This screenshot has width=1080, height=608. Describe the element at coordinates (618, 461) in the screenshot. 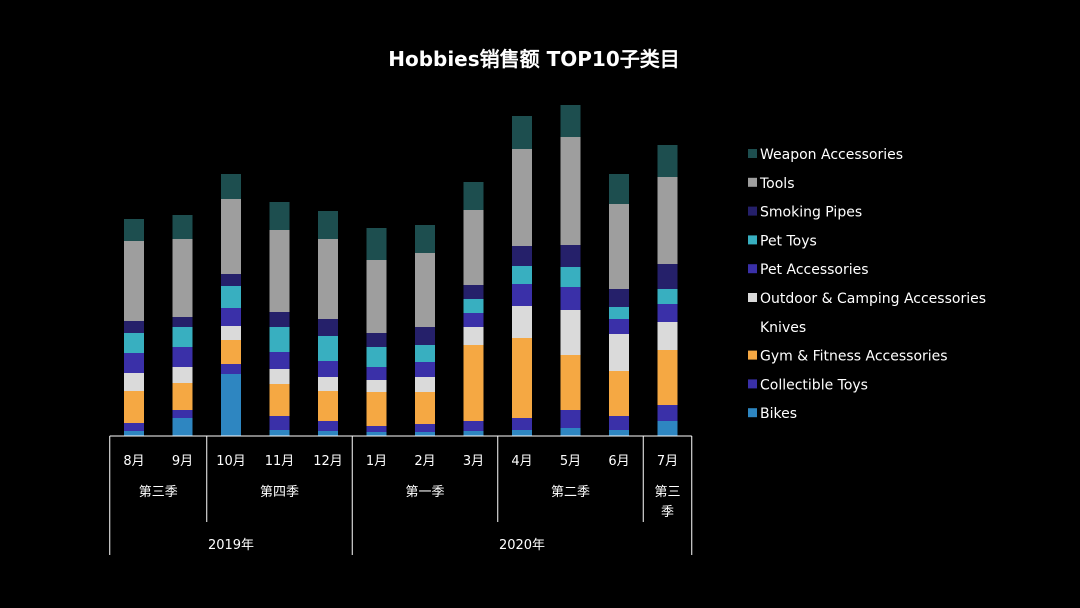

I see `month-label: 6月` at that location.